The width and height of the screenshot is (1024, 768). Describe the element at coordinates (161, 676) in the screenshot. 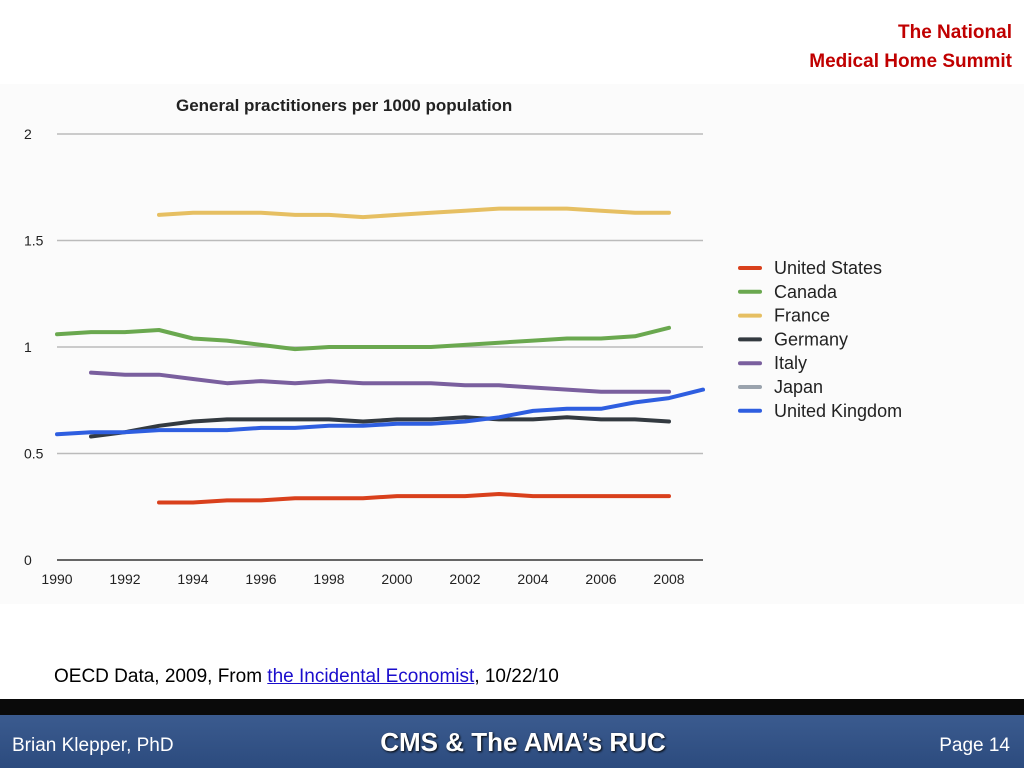

I see `source-prefix: OECD Data, 2009, From` at that location.